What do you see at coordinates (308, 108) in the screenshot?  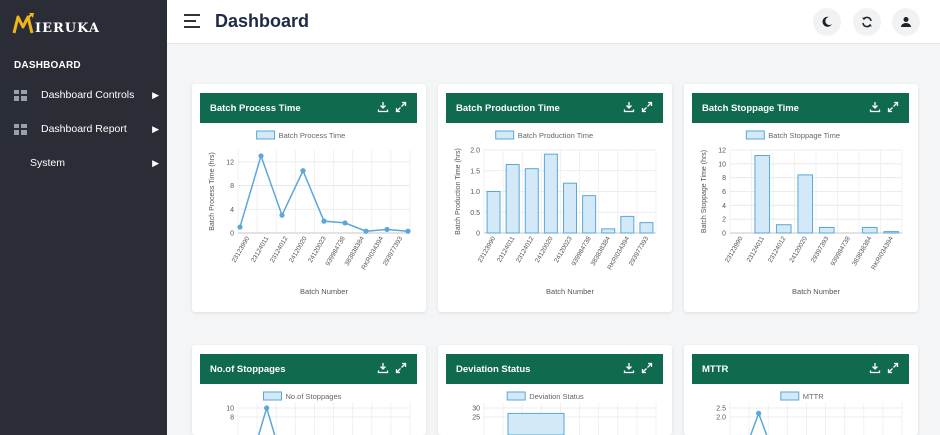 I see `card-header: Batch Process Time` at bounding box center [308, 108].